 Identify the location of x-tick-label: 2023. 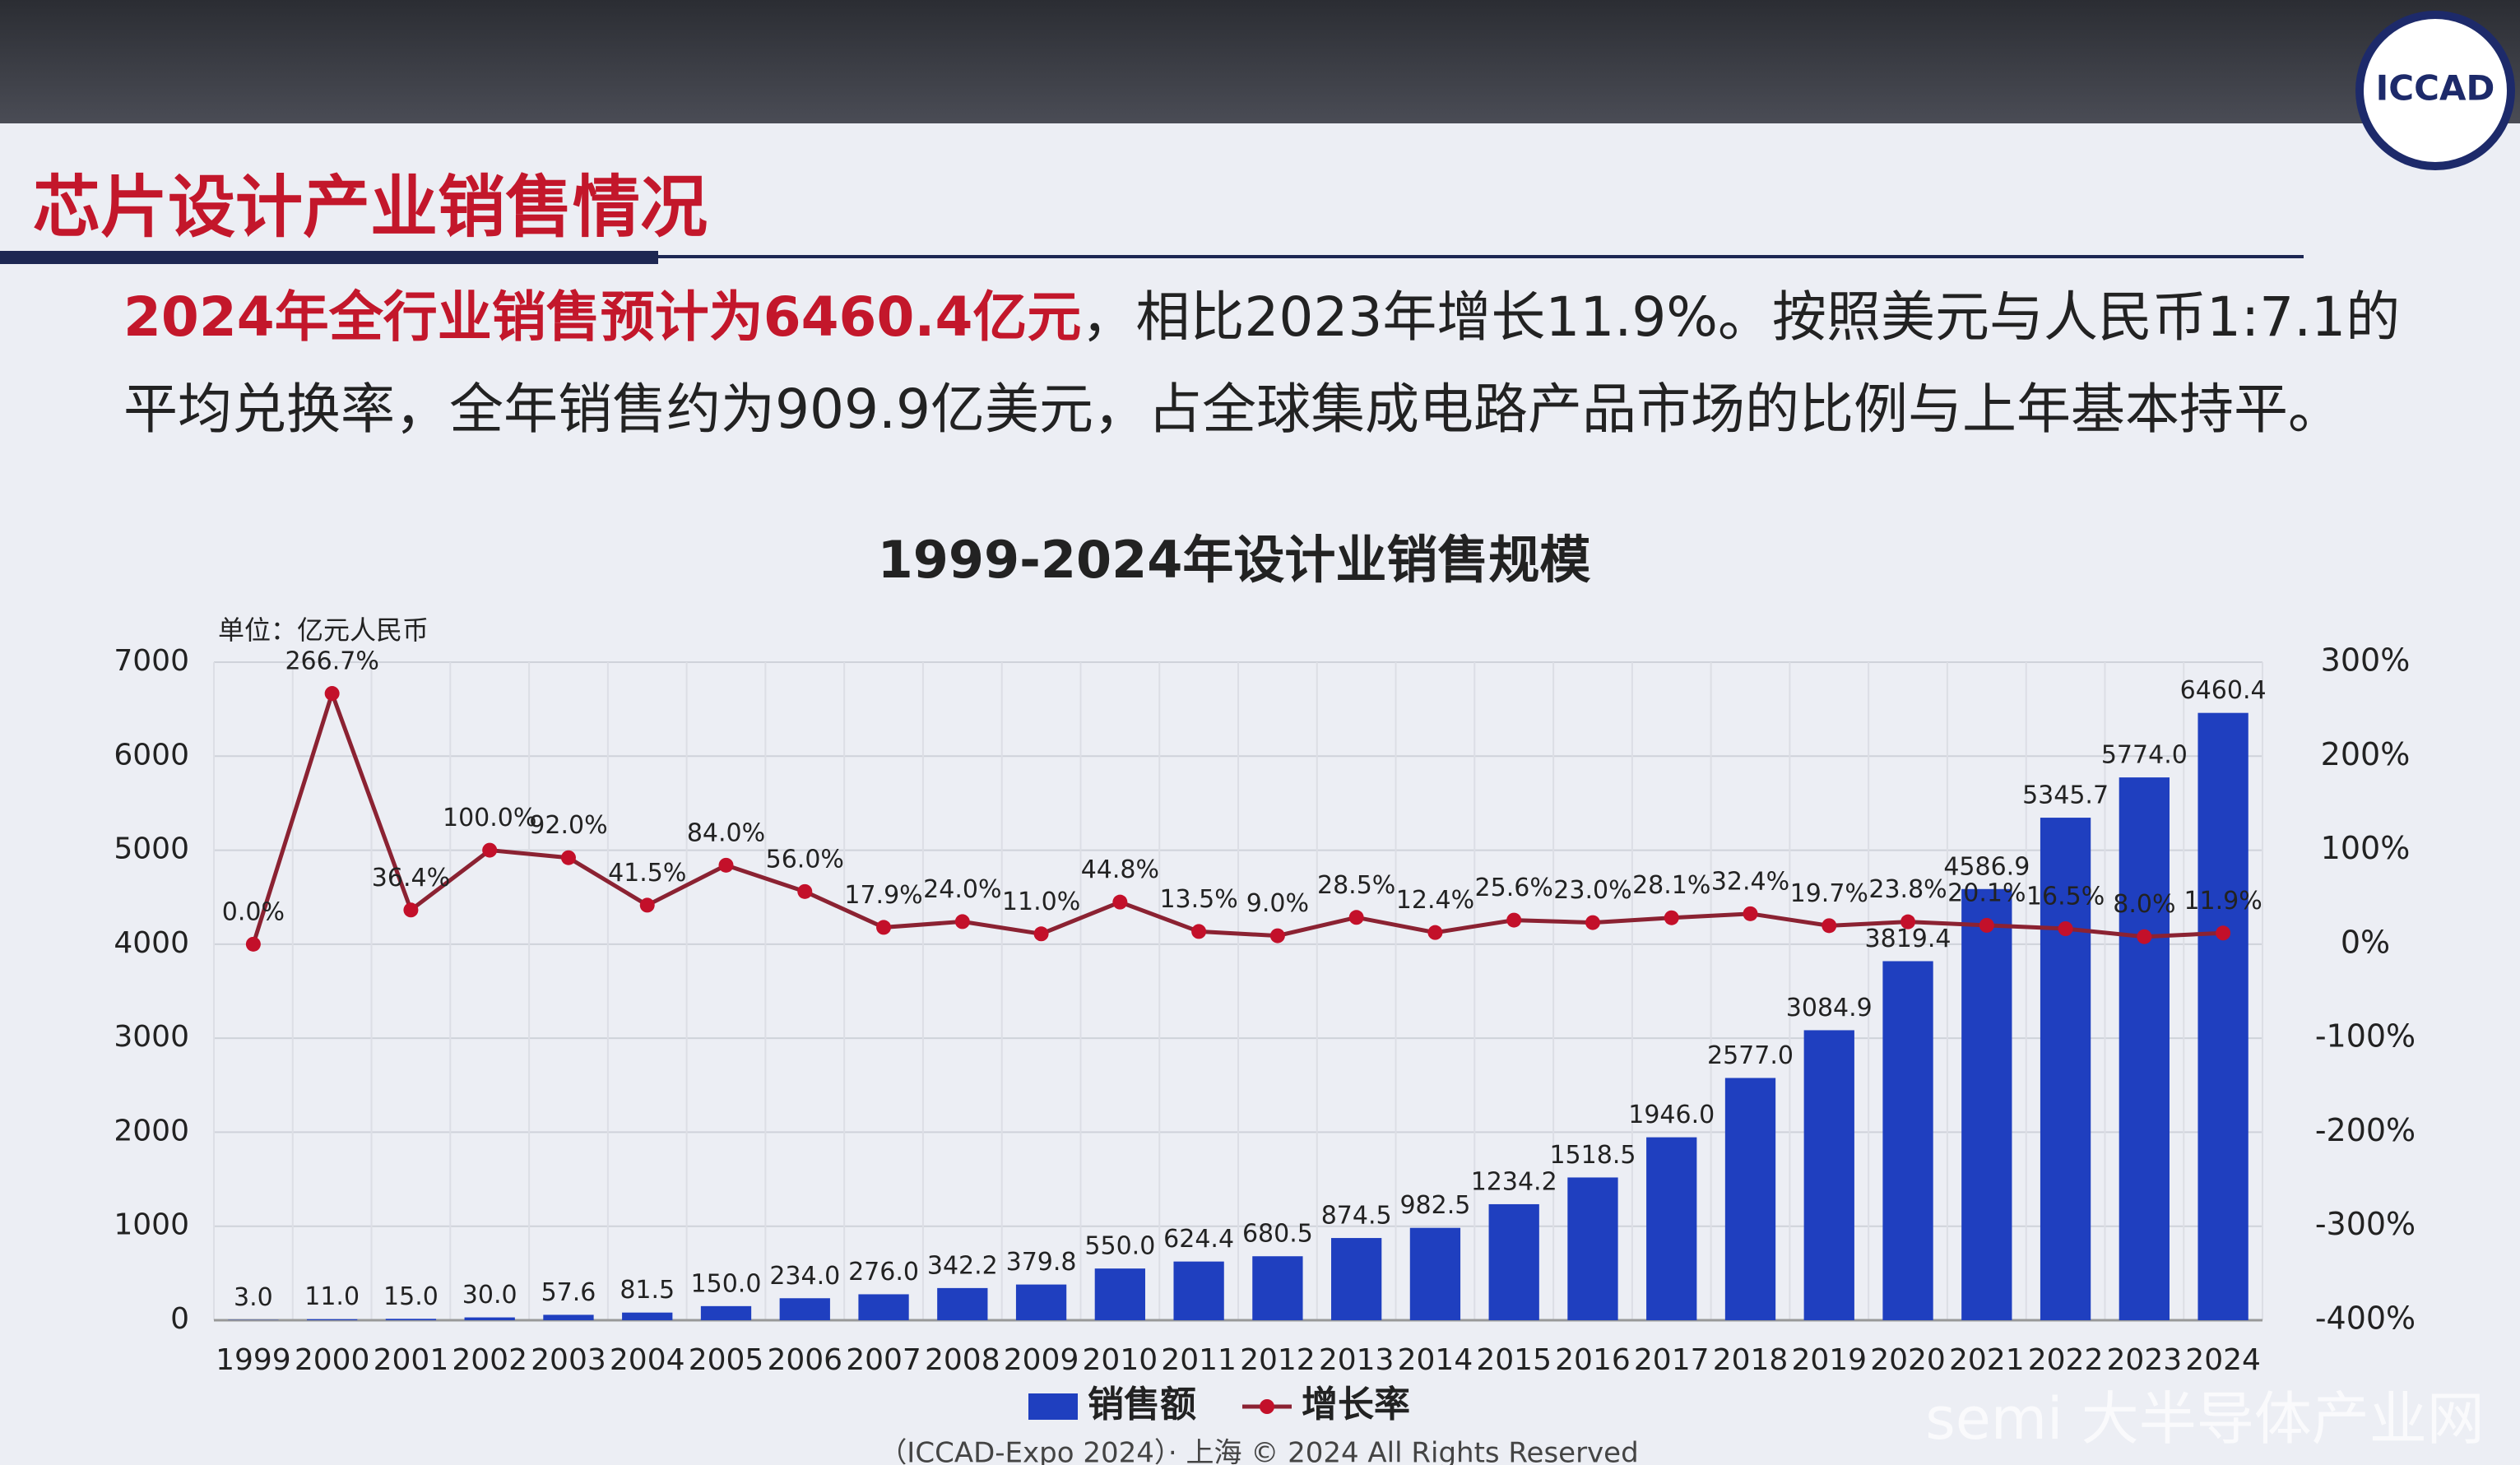
(2145, 1360).